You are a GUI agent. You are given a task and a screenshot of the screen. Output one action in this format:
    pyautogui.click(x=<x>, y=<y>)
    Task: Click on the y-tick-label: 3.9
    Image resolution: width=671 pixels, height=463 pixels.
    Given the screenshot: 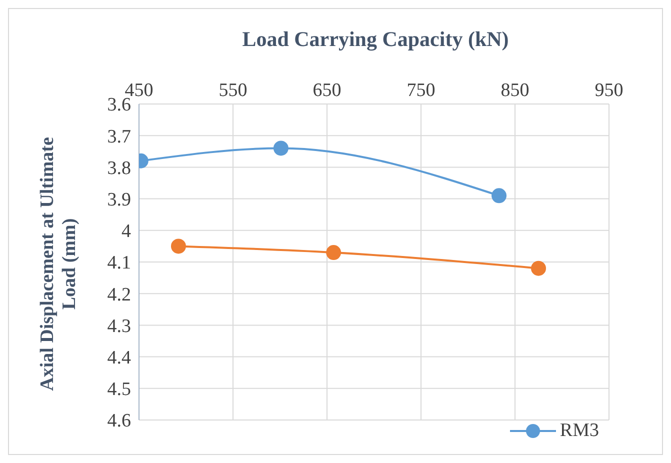 What is the action you would take?
    pyautogui.click(x=119, y=200)
    